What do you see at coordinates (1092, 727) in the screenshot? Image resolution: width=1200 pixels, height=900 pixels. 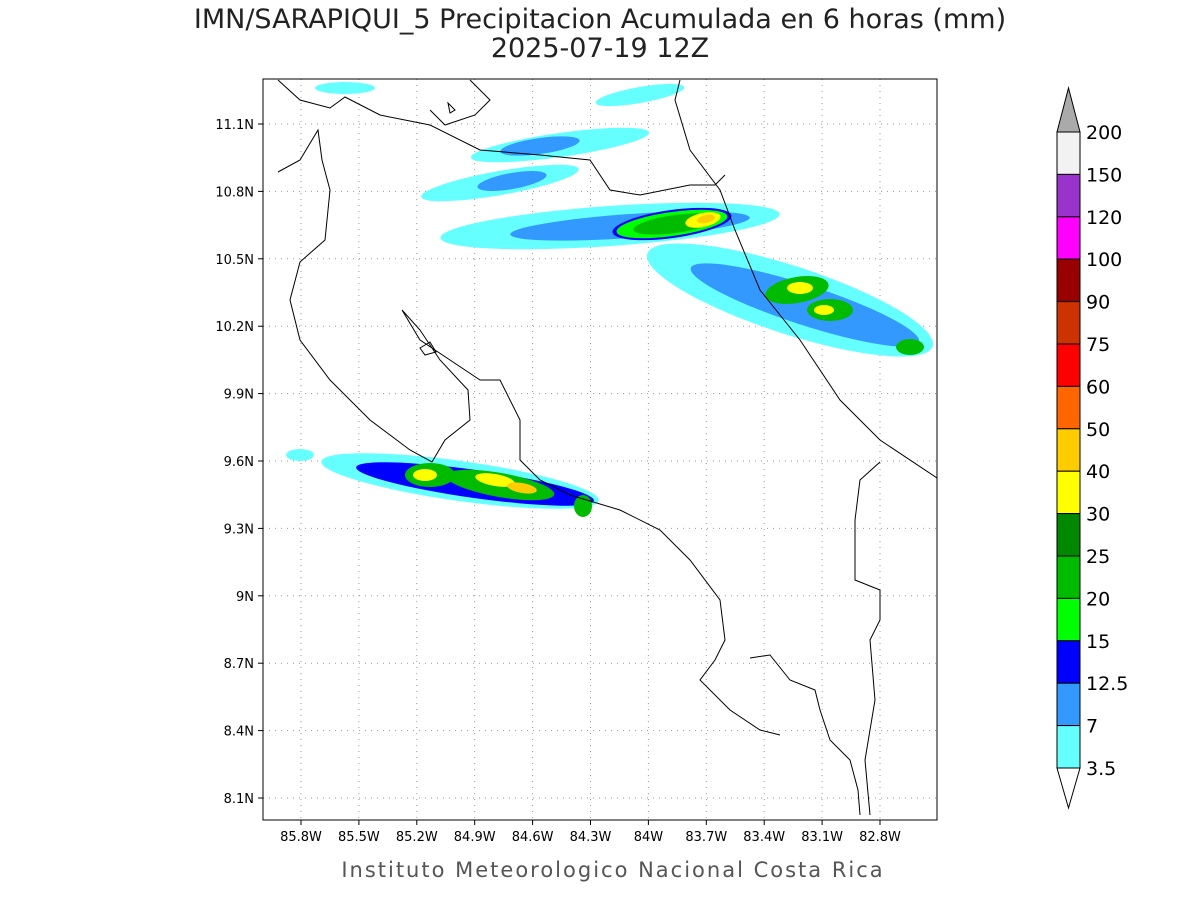 I see `colorbar-label: 7` at bounding box center [1092, 727].